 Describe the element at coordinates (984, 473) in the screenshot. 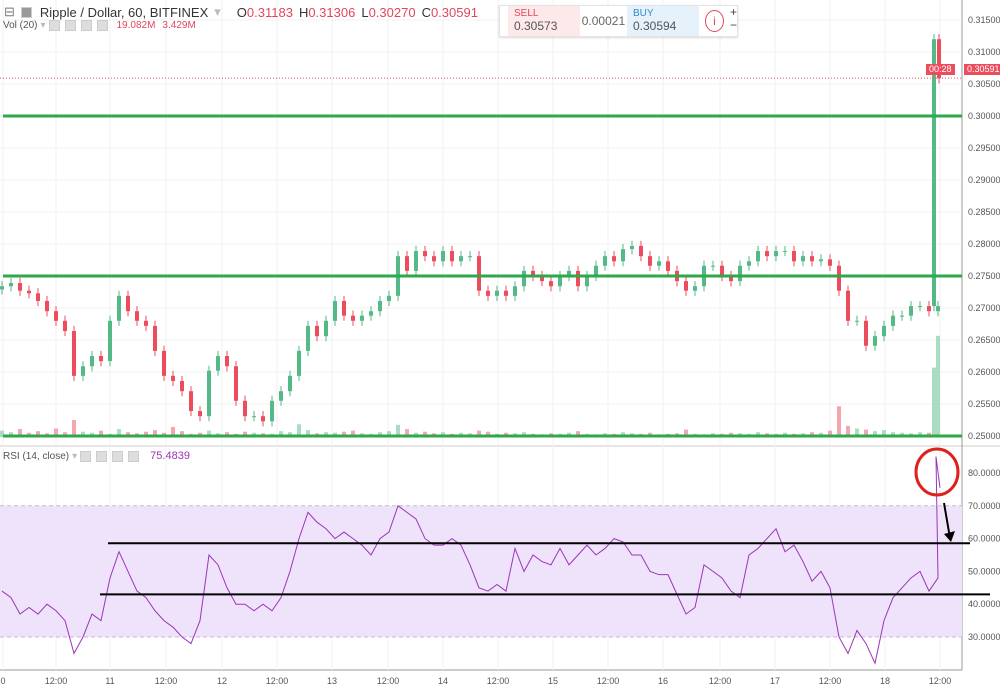

I see `rsi-tick-label: 80.0000` at that location.